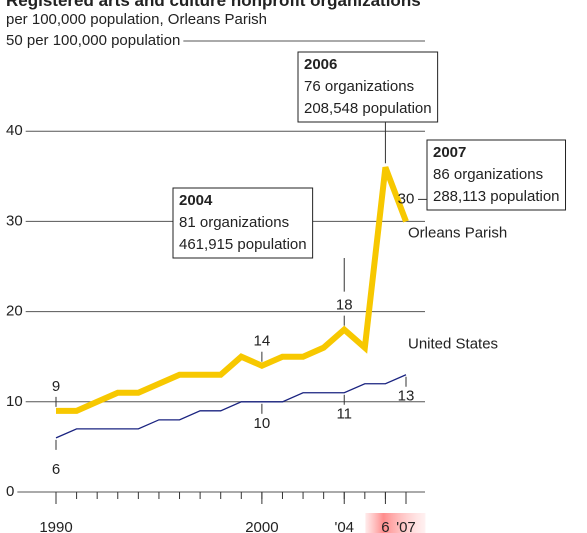  Describe the element at coordinates (231, 406) in the screenshot. I see `series-line` at that location.